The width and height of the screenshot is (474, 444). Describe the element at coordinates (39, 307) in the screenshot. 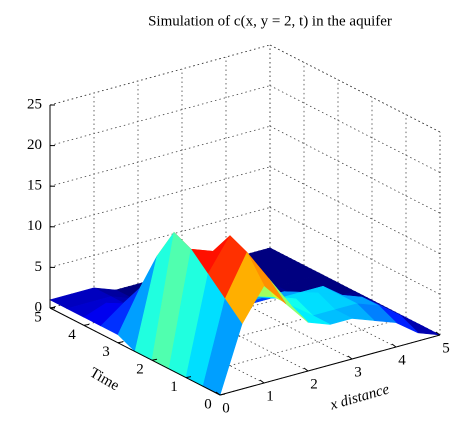

I see `z-tick-label: 0` at that location.